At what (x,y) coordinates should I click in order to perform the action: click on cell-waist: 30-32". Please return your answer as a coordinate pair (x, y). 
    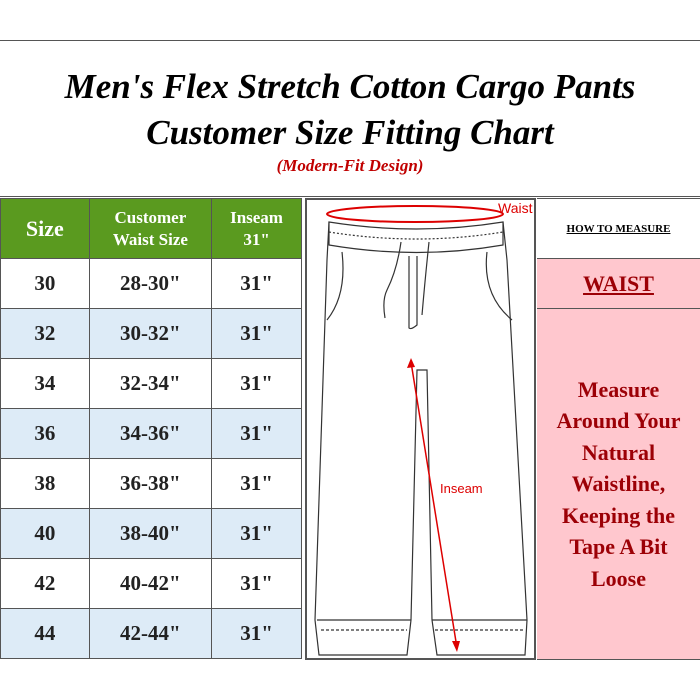
    Looking at the image, I should click on (150, 333).